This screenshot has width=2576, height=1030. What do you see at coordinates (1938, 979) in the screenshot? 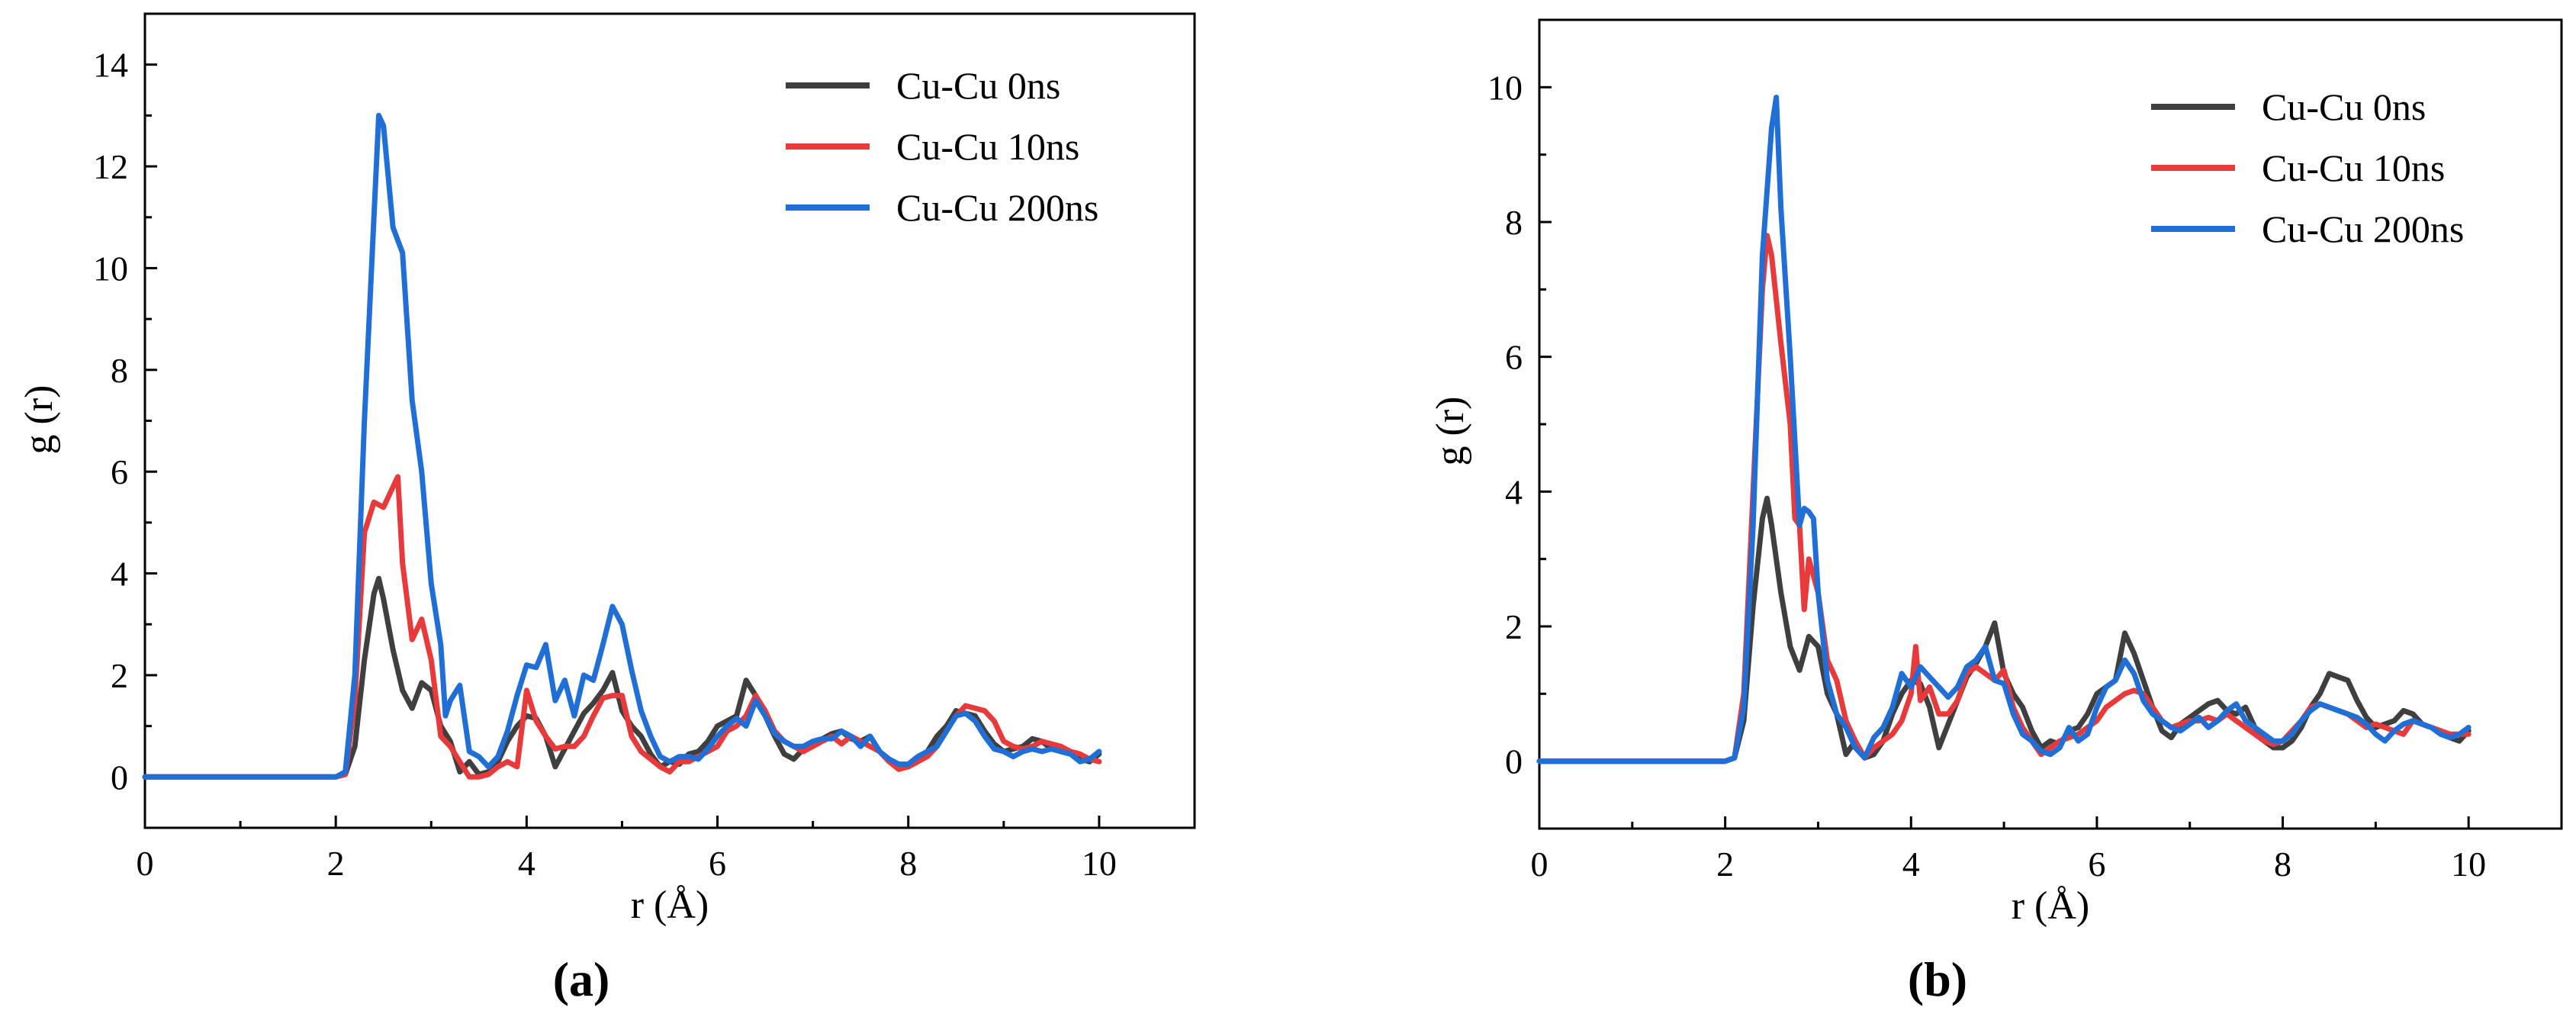
I see `panel-label: (b)` at bounding box center [1938, 979].